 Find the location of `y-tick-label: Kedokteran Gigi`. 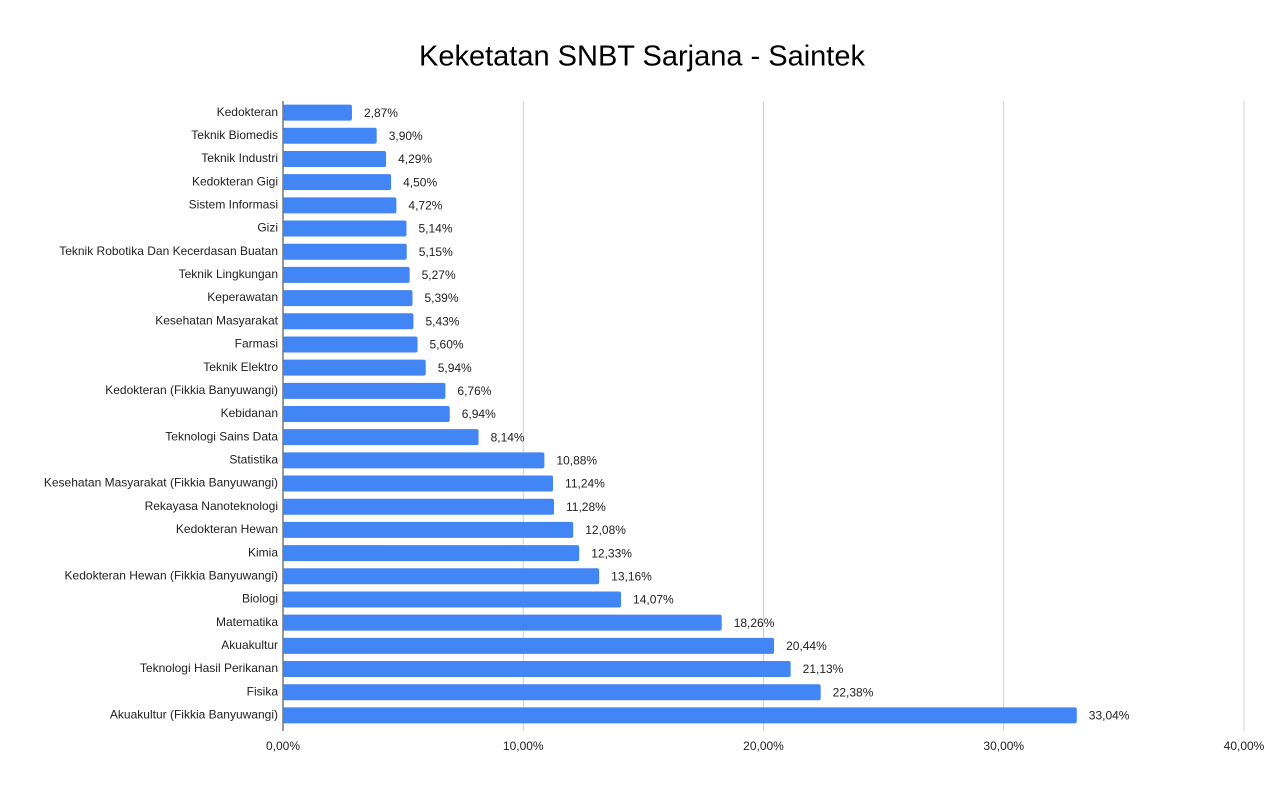

y-tick-label: Kedokteran Gigi is located at coordinates (235, 181).